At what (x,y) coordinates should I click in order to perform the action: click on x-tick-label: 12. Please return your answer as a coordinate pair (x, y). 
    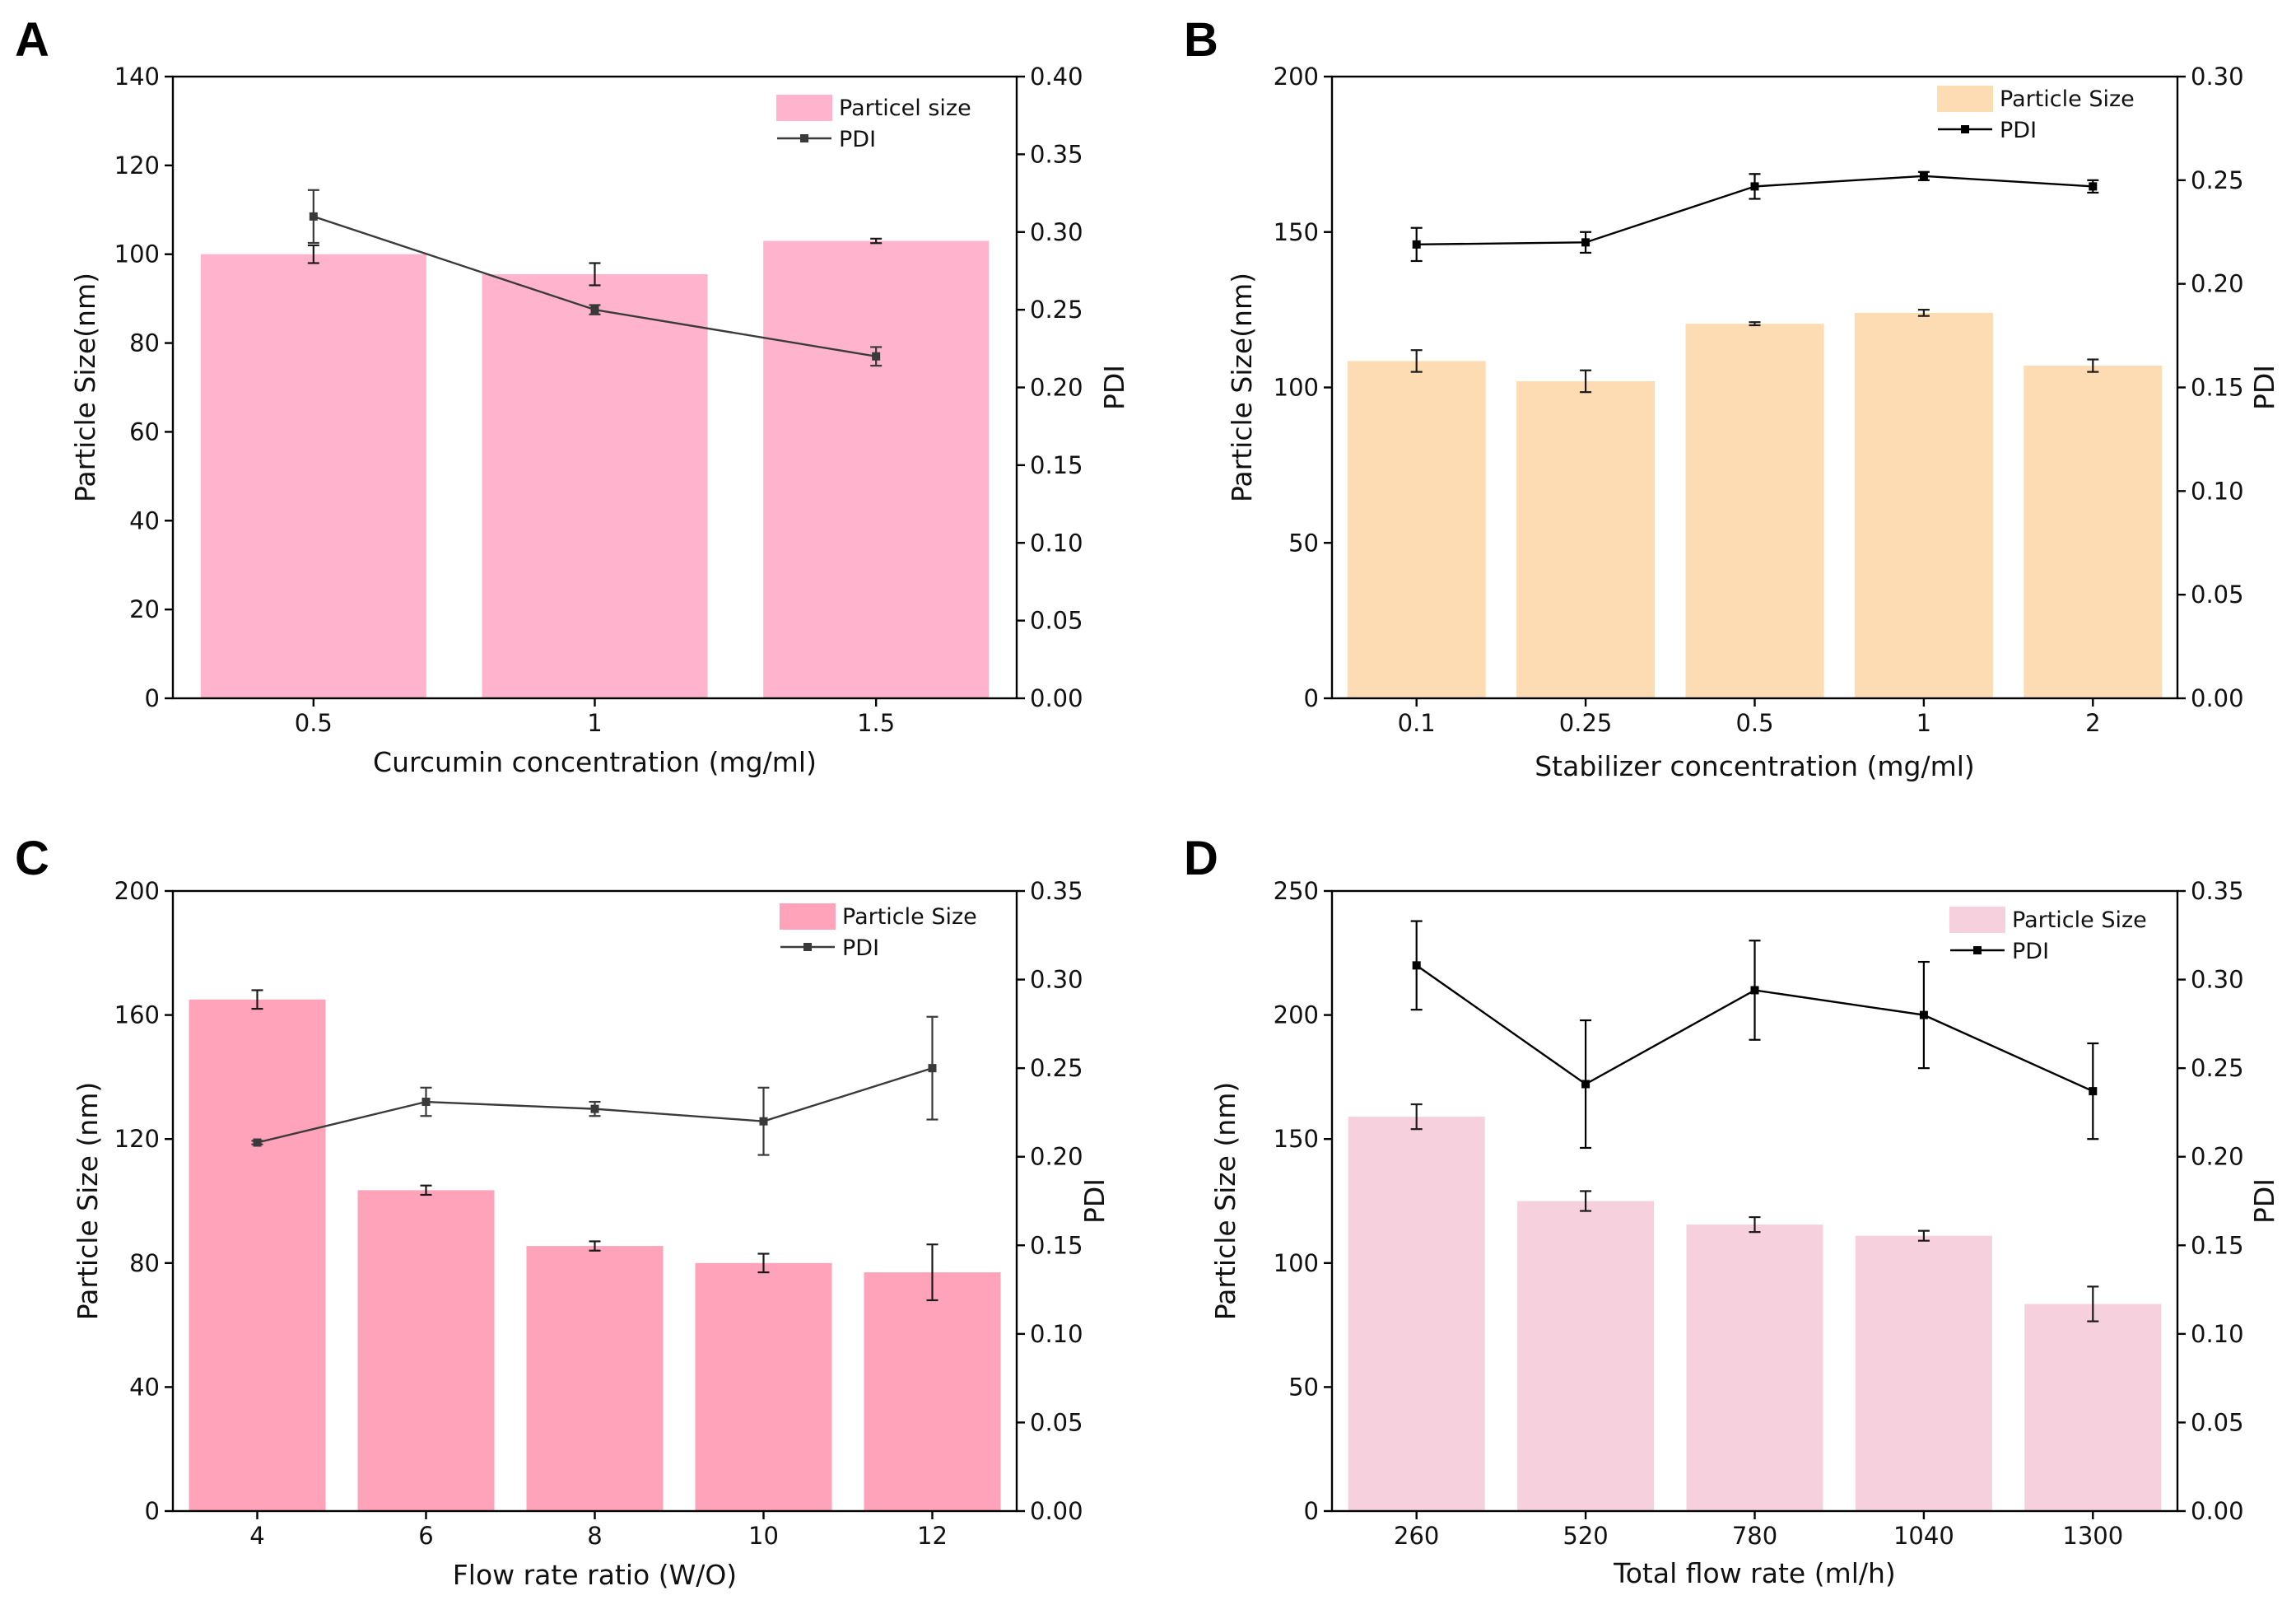
    Looking at the image, I should click on (933, 1536).